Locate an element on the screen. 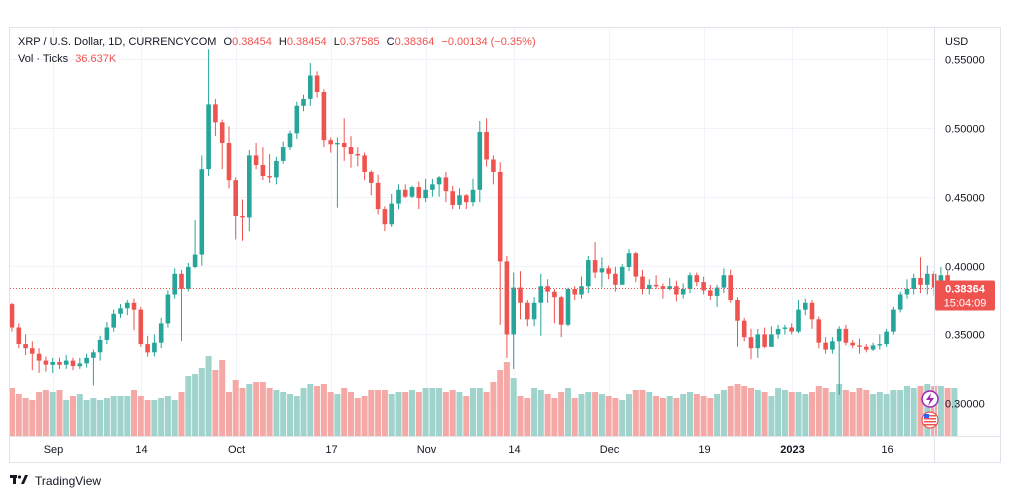 This screenshot has width=1012, height=498. volume-label: Vol · Ticks is located at coordinates (43, 59).